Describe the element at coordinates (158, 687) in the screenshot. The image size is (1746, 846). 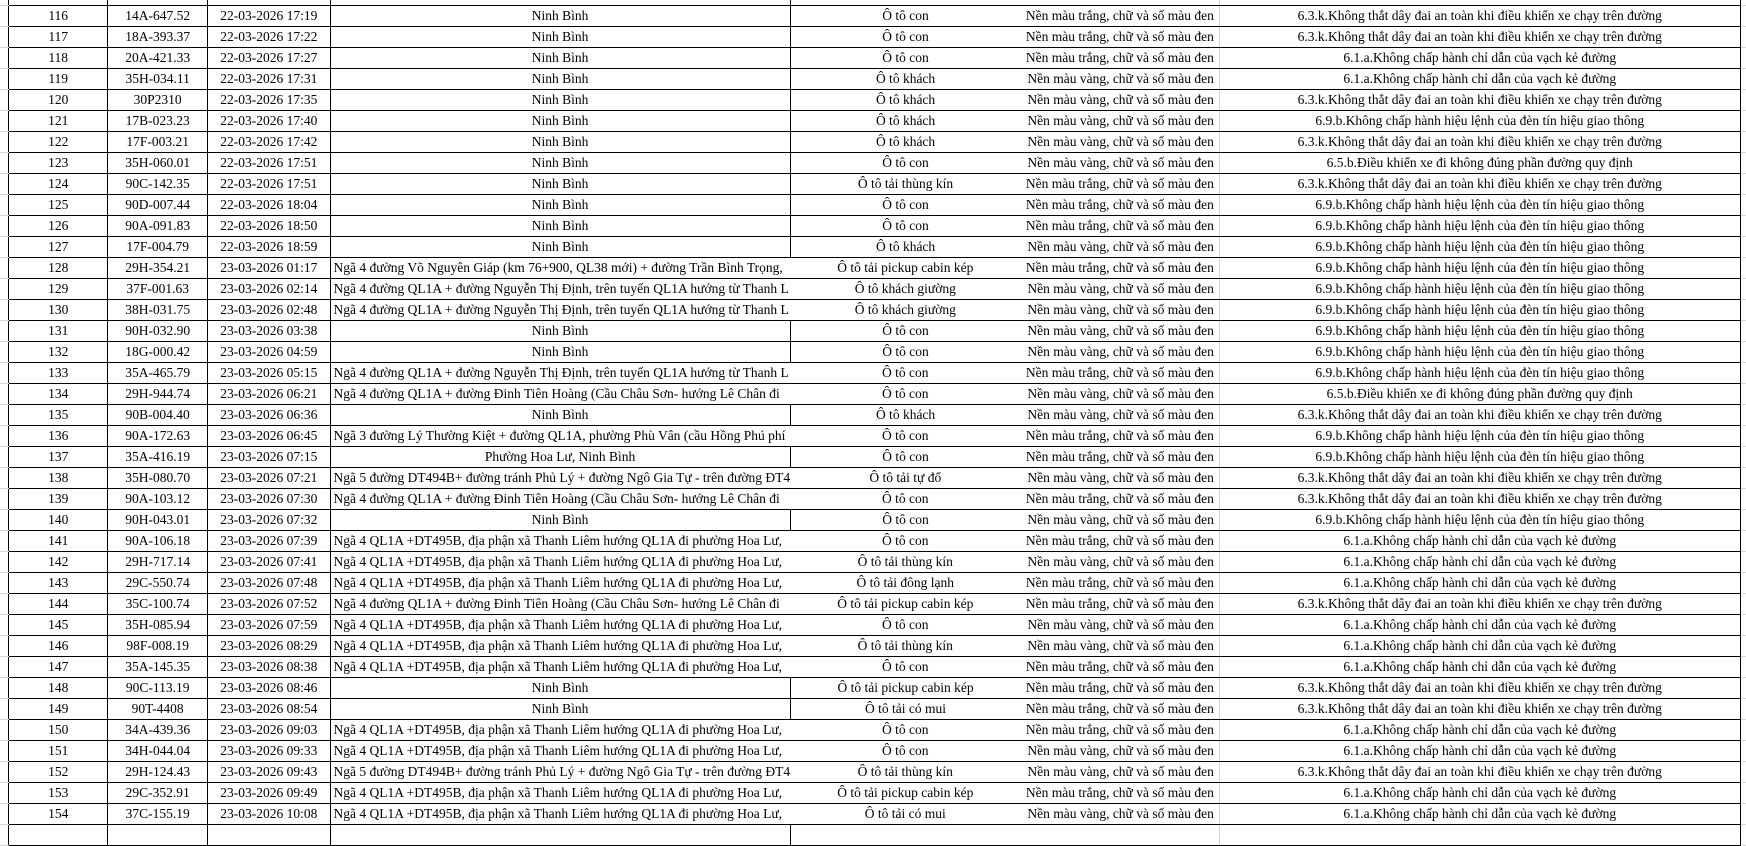
I see `license-plate-cell: 90C-113.19` at that location.